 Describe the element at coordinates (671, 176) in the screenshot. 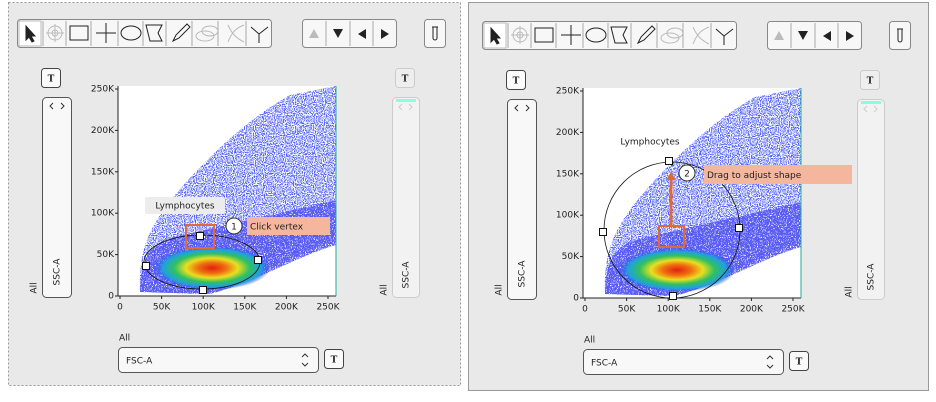

I see `drag-arrowhead` at that location.